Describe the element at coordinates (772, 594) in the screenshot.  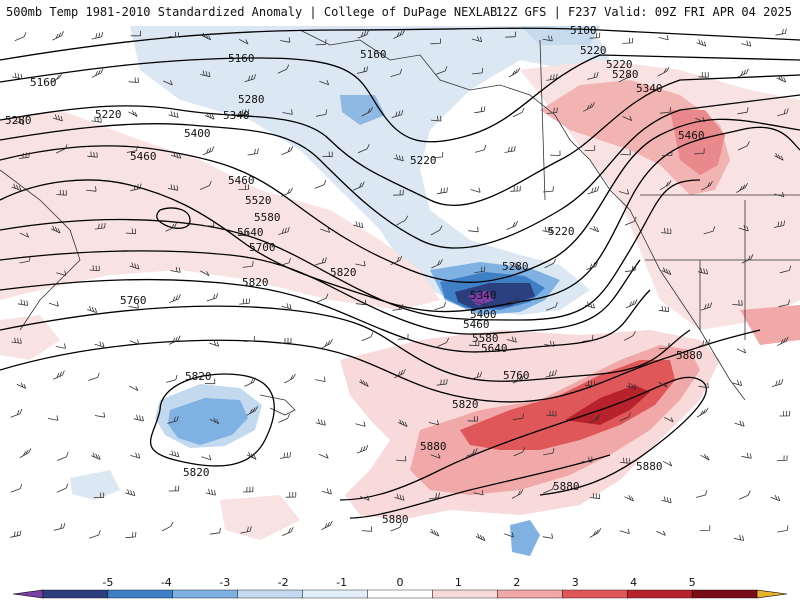
I see `colorbar-max-arrow` at that location.